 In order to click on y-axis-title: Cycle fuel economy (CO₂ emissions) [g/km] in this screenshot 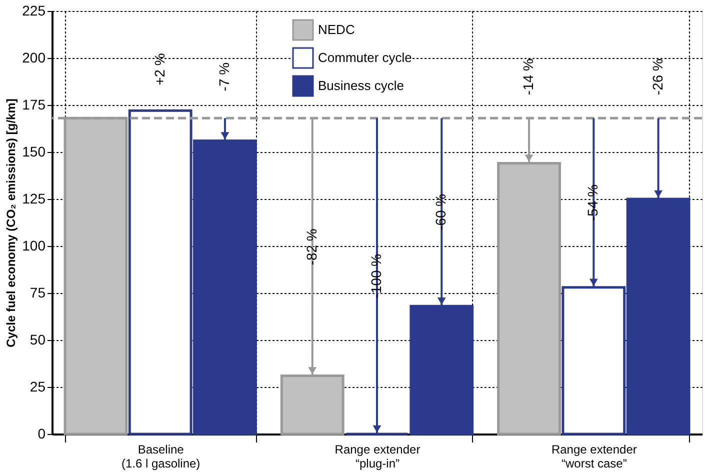, I will do `click(11, 223)`.